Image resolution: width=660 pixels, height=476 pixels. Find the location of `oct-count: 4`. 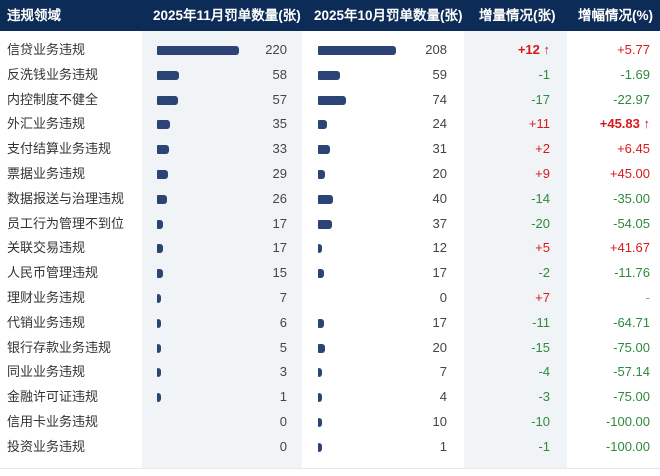

oct-count: 4 is located at coordinates (443, 397).